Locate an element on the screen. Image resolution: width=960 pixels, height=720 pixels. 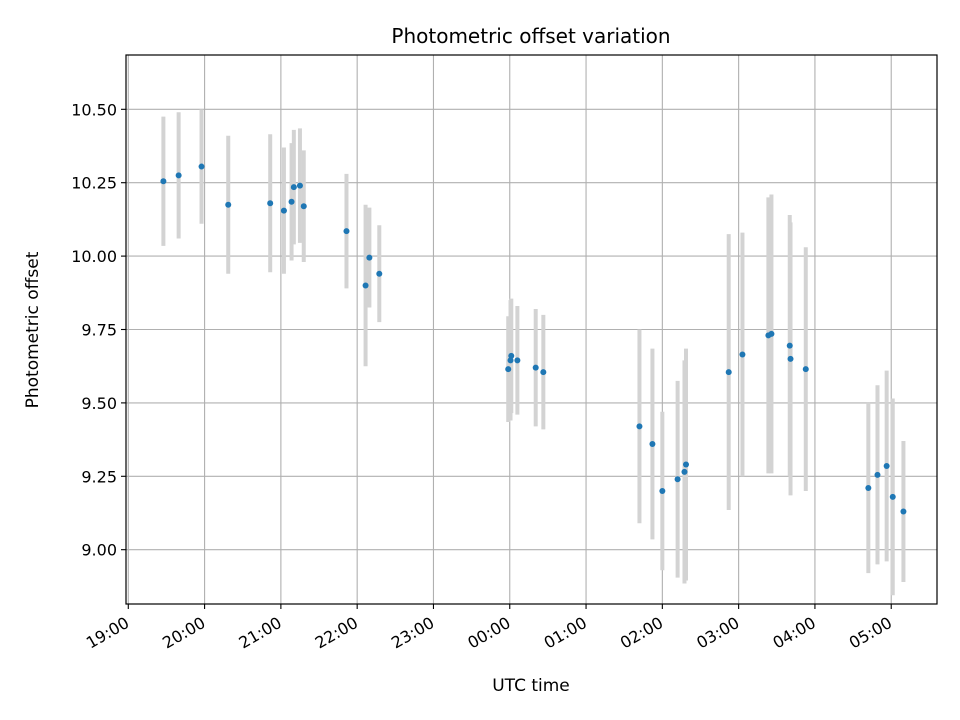
y-tick-label: 9.75 is located at coordinates (99, 330).